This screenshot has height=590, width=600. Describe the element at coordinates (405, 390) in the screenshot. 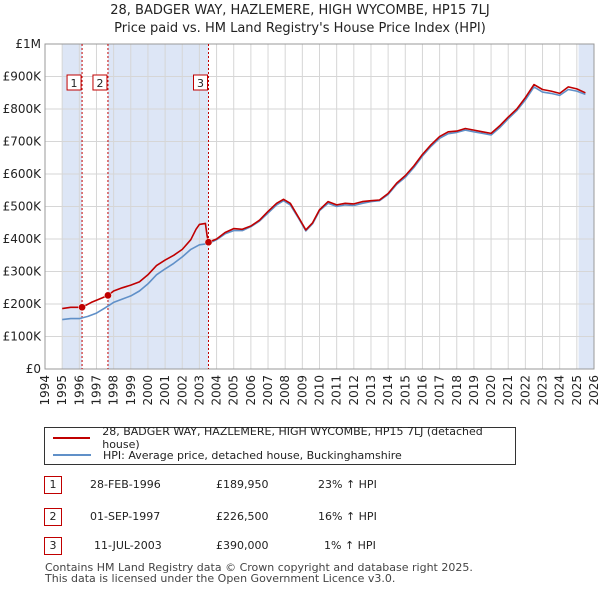

I see `x-tick-label: 2015` at that location.